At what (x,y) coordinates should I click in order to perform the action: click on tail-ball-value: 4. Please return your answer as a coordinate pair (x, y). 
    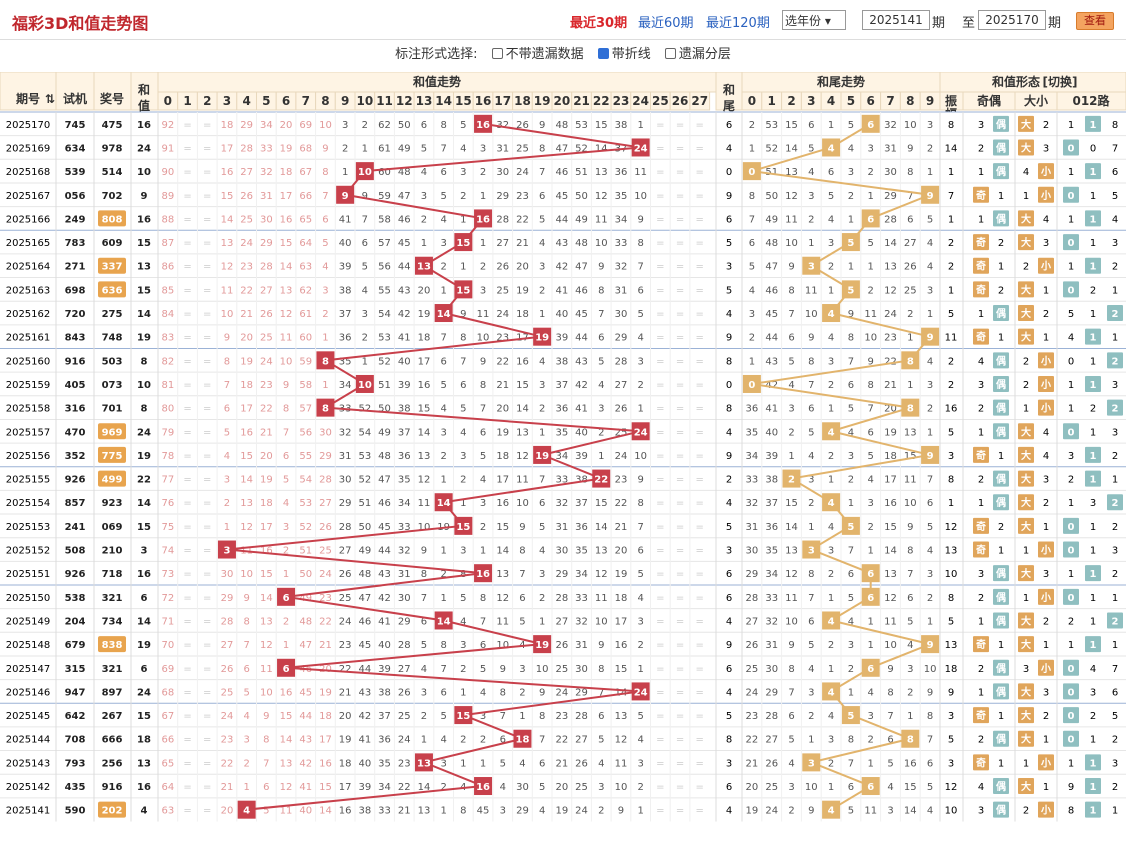
    Looking at the image, I should click on (831, 621).